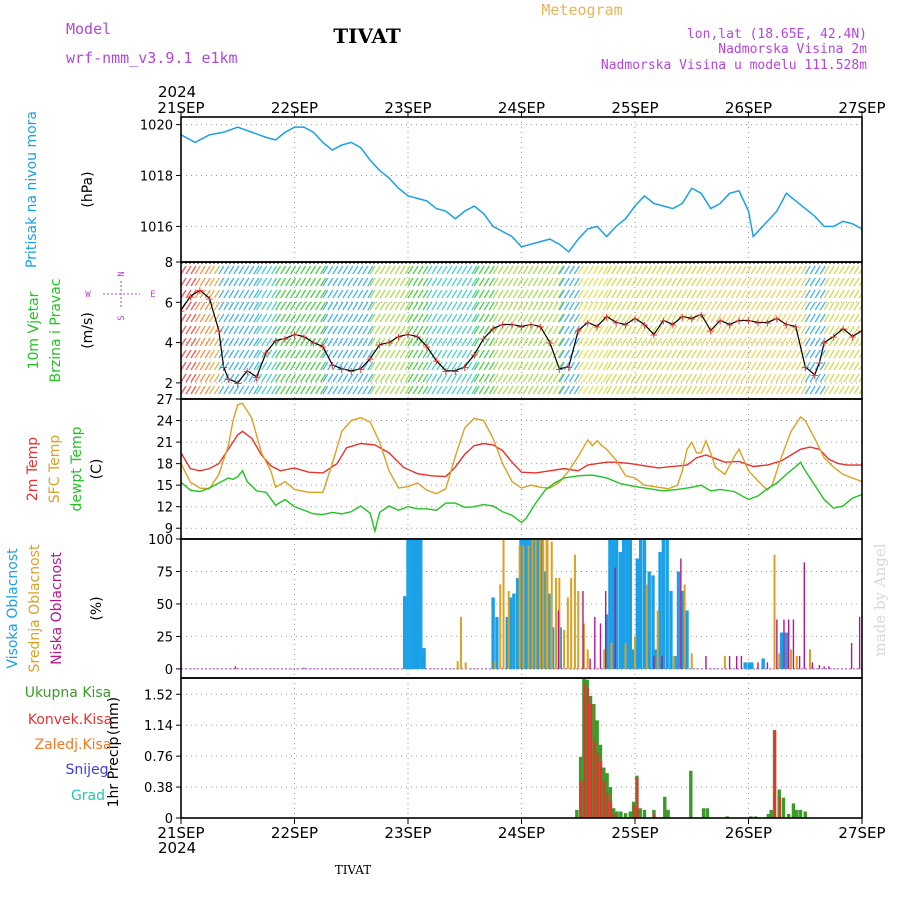 The image size is (900, 900). Describe the element at coordinates (158, 757) in the screenshot. I see `y-tick-label: 0.76` at that location.